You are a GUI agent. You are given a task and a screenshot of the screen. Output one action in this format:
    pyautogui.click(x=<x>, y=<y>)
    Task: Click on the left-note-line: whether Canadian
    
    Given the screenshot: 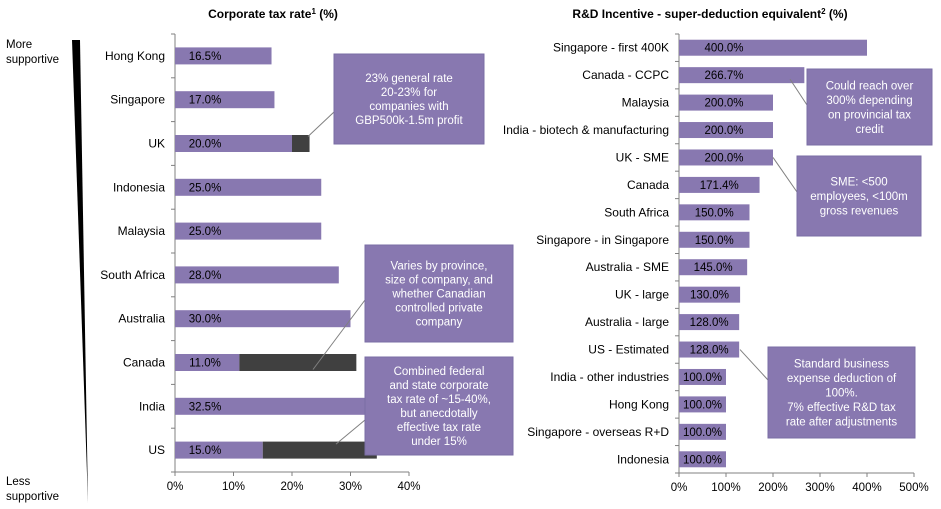 What is the action you would take?
    pyautogui.click(x=438, y=294)
    